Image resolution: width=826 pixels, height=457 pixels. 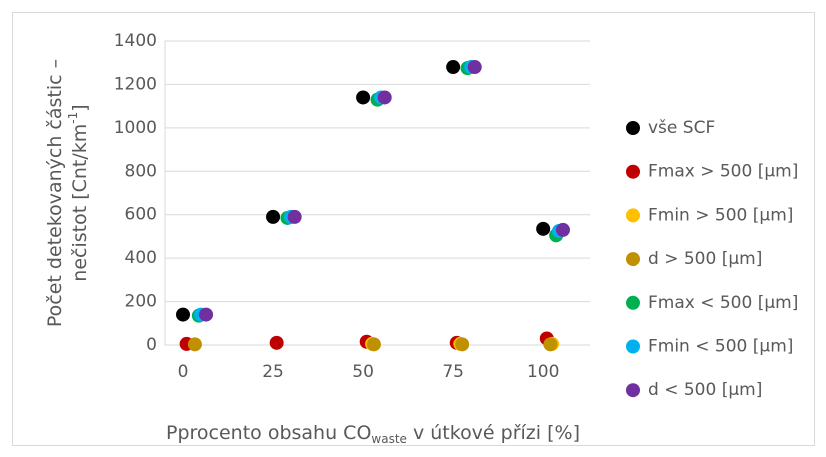 What do you see at coordinates (135, 84) in the screenshot?
I see `y-tick-label: 1200` at bounding box center [135, 84].